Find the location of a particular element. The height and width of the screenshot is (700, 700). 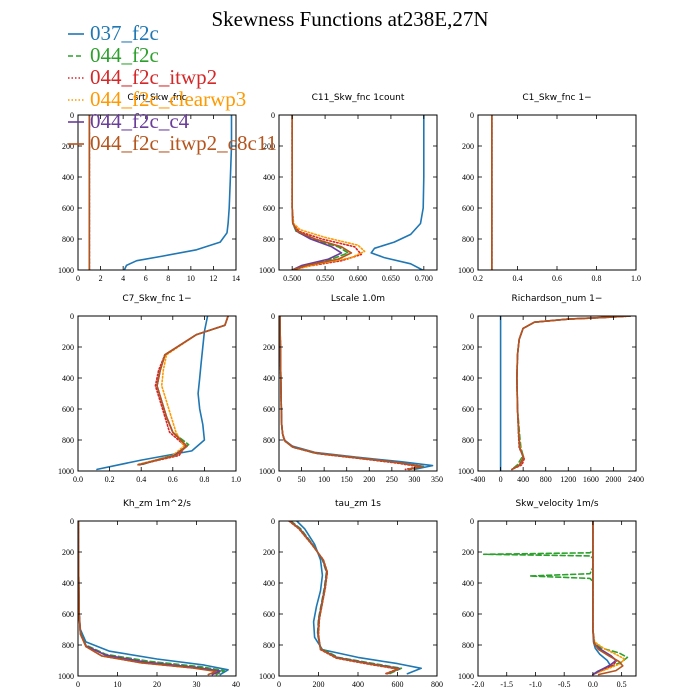

panel-title: tau_zm 1s is located at coordinates (358, 504).